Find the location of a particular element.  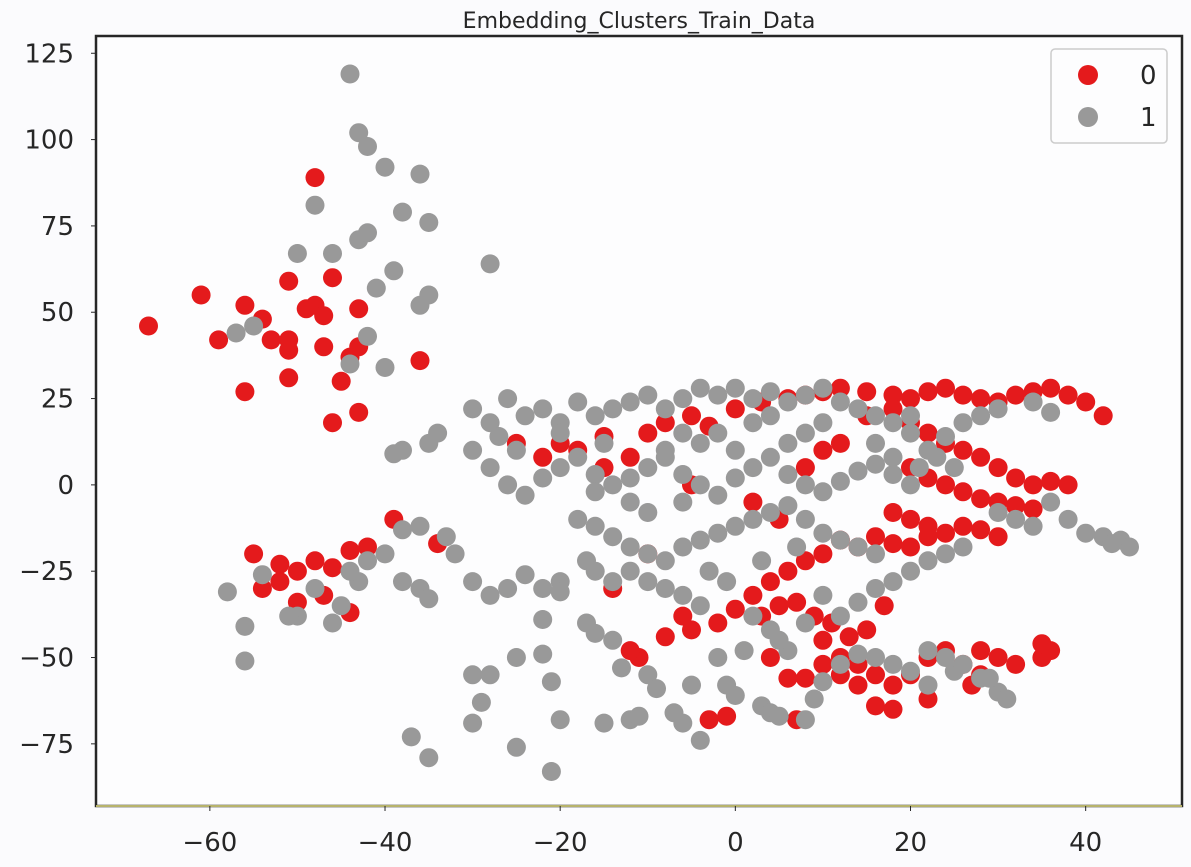

legend: 0 1 is located at coordinates (1109, 96).